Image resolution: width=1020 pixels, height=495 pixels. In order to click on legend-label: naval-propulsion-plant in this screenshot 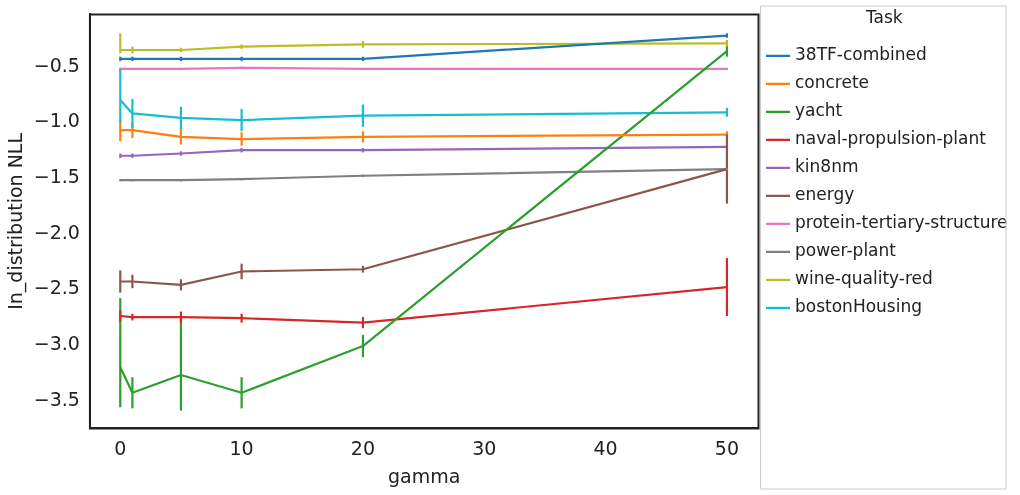, I will do `click(891, 138)`.